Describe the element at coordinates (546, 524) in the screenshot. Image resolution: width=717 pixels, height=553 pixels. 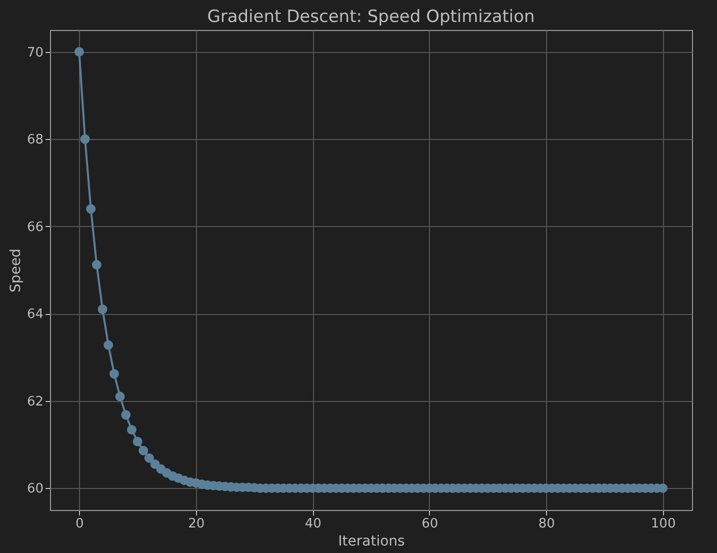
I see `x-tick-label: 80` at that location.